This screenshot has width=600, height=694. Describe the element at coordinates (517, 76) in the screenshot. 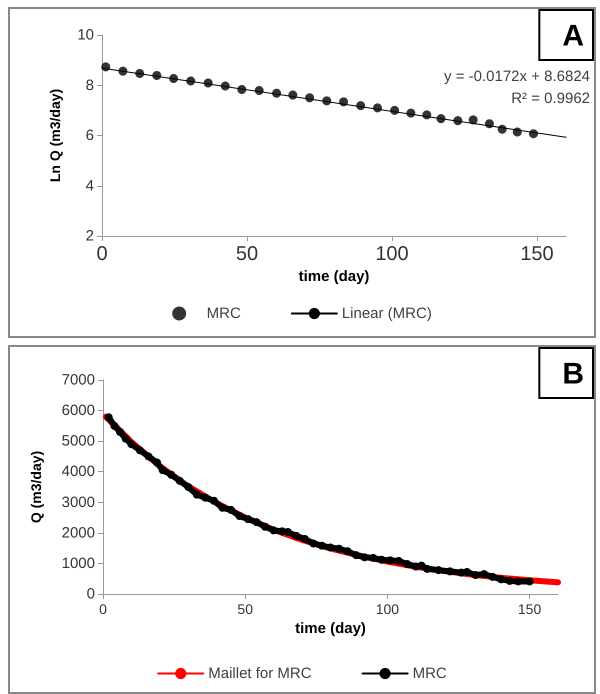

I see `annotation: y = -0.0172x + 8.6824` at that location.